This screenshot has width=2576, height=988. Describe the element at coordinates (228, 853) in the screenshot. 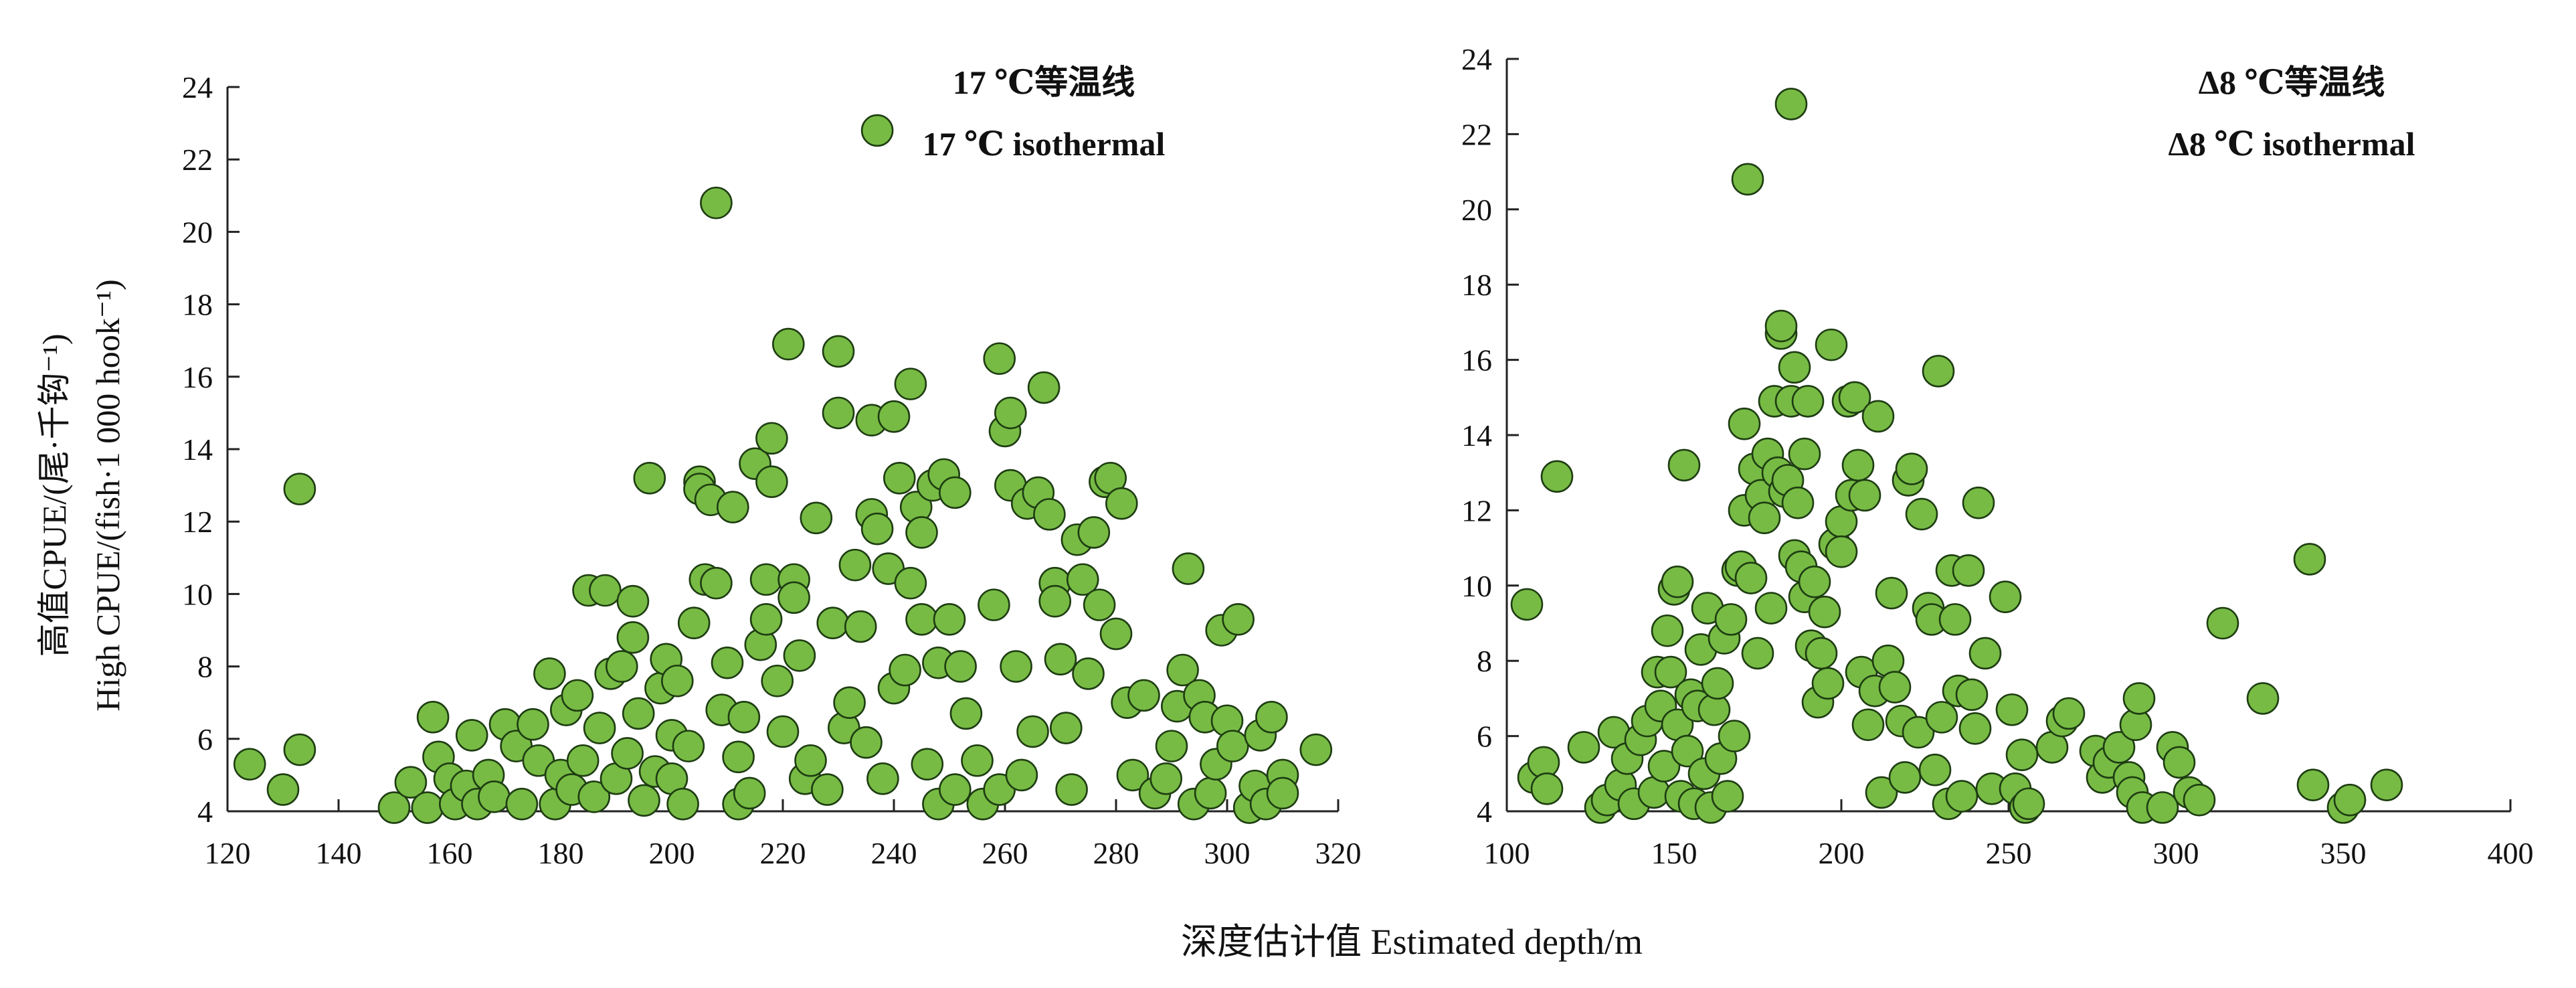

I see `x-tick-label: 120` at that location.